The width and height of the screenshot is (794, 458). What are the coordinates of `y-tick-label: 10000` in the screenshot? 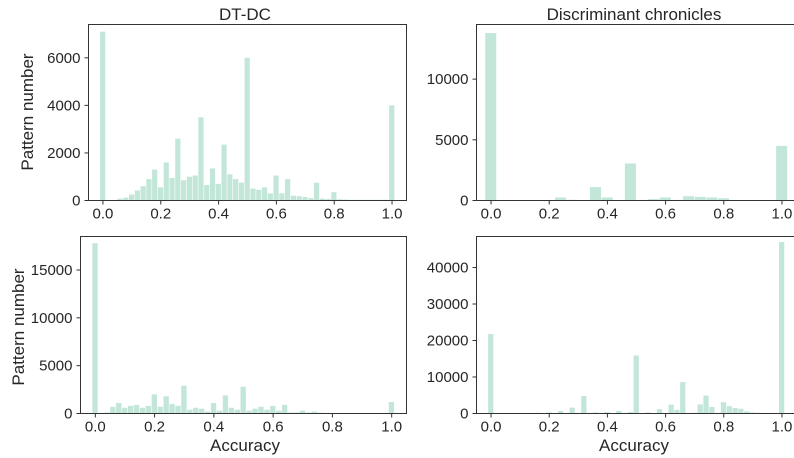 It's located at (448, 377).